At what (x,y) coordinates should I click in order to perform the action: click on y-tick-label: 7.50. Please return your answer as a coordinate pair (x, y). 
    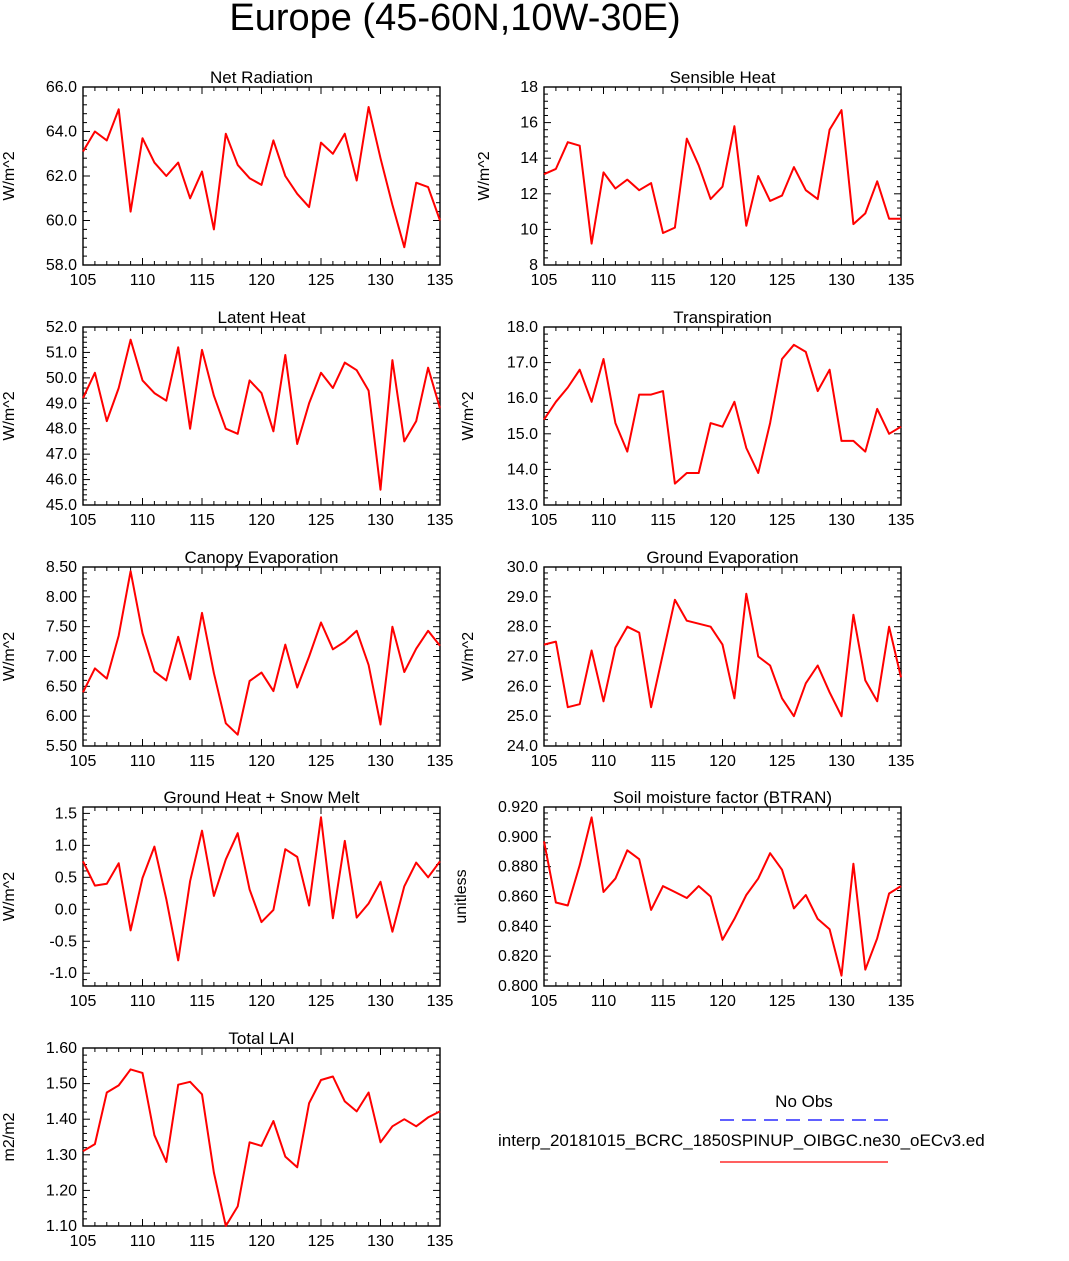
    Looking at the image, I should click on (61, 627).